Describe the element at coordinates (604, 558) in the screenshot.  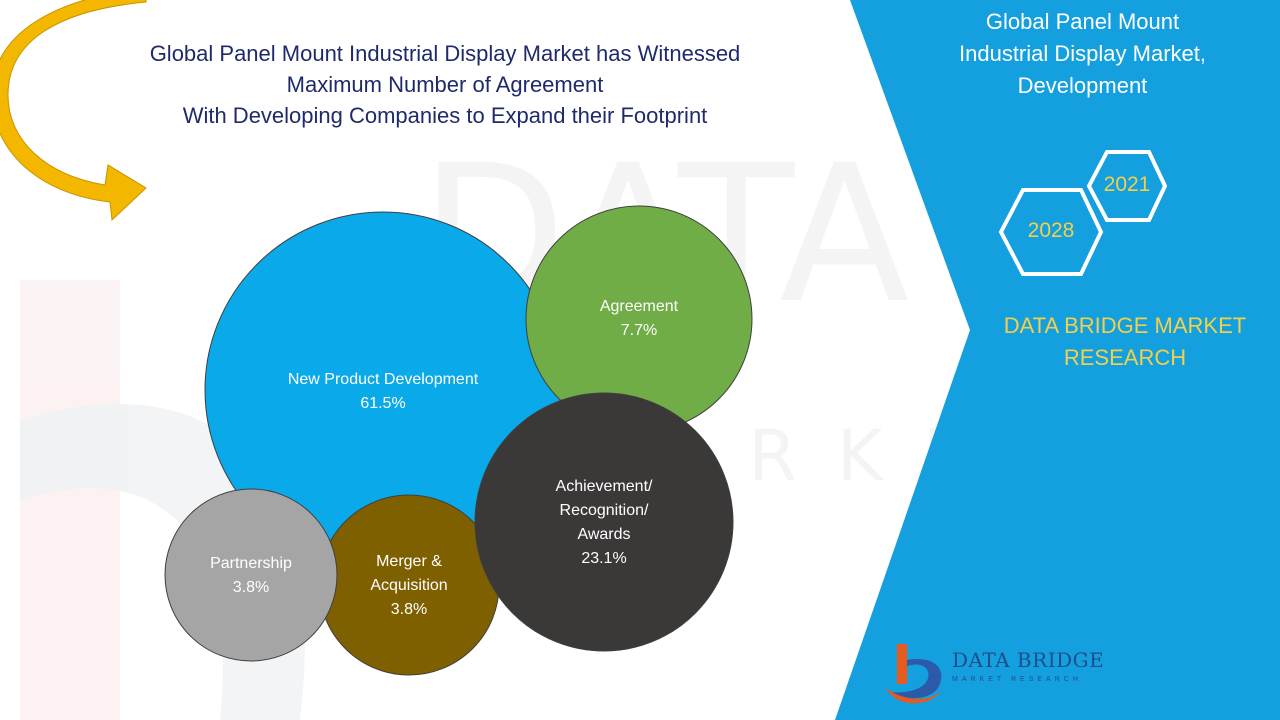
I see `bubble-value: 23.1%` at that location.